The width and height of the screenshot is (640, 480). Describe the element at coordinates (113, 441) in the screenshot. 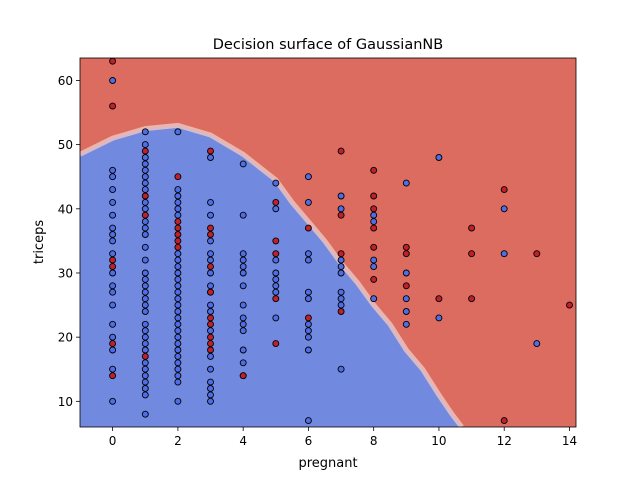

I see `x-tick-label: 0` at that location.